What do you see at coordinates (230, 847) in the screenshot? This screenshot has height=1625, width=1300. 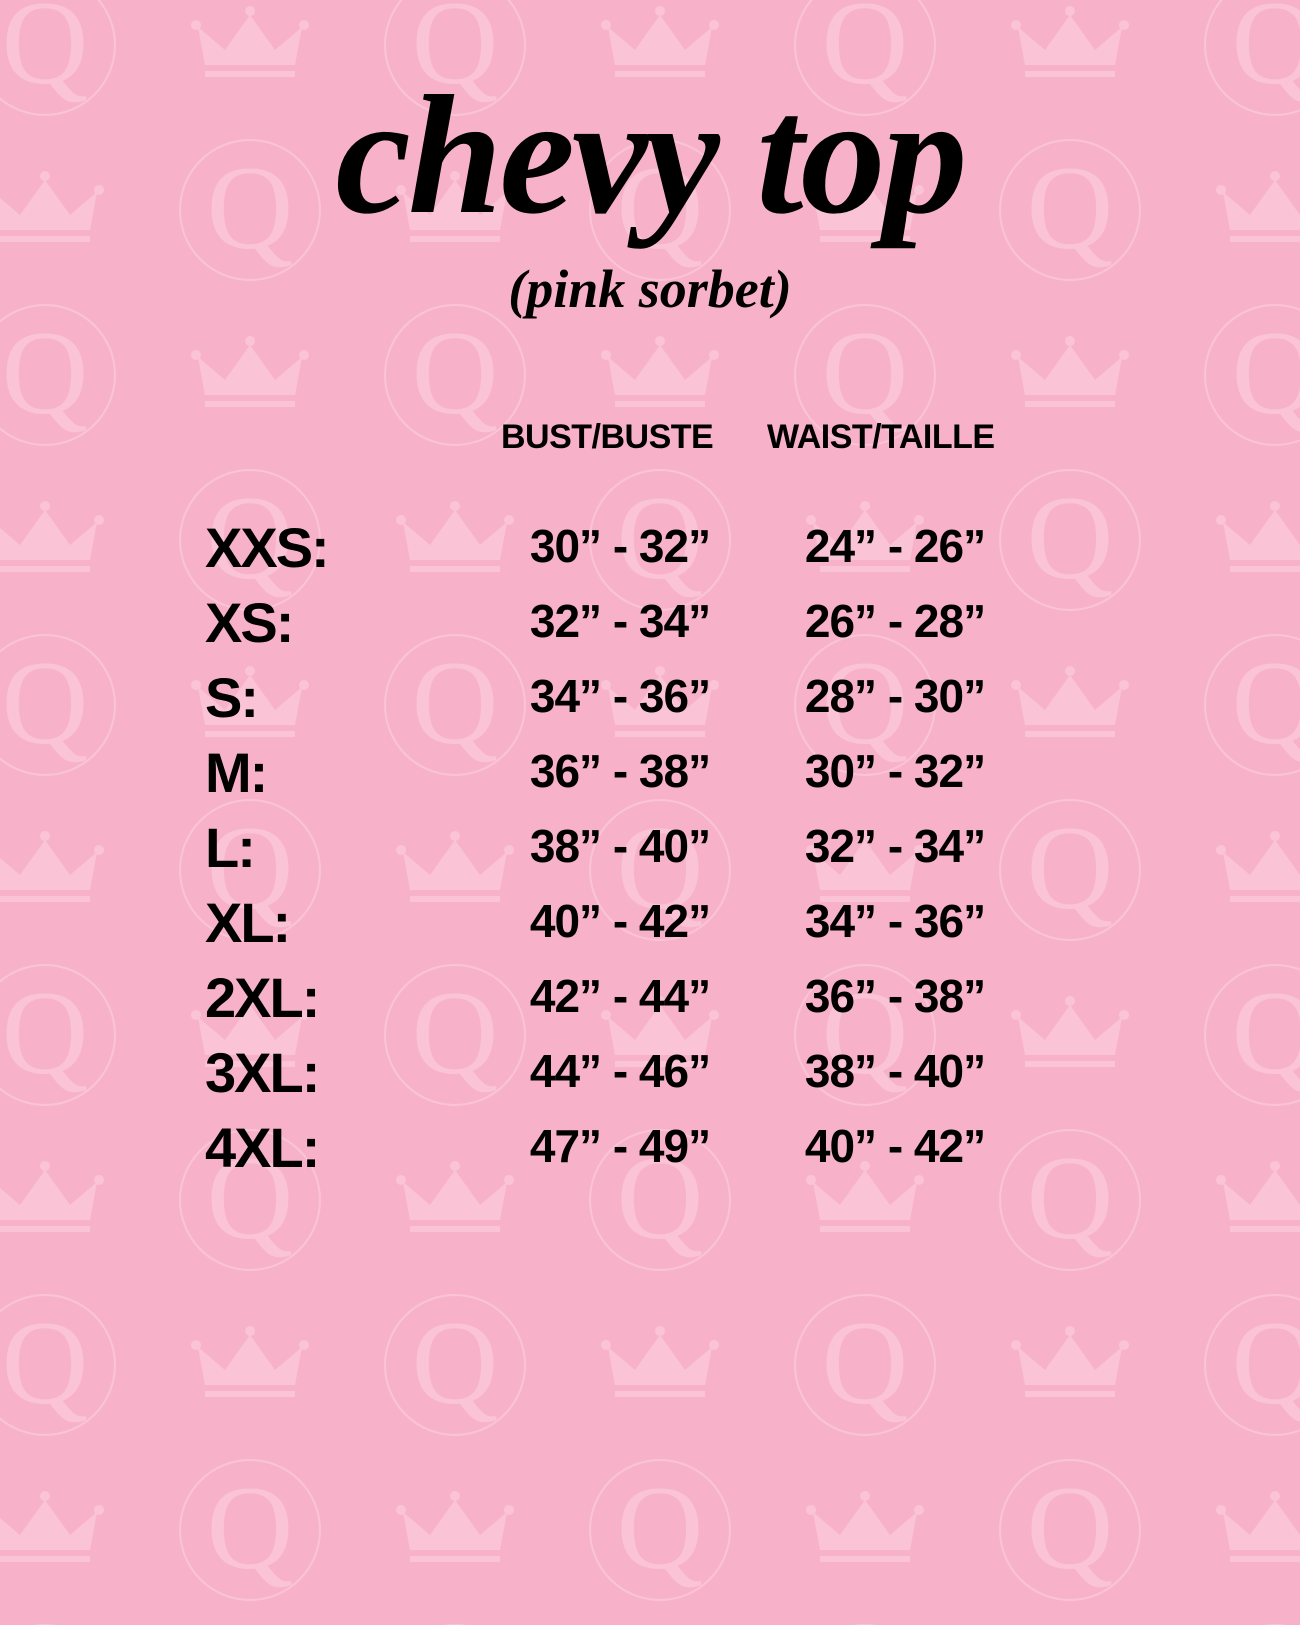 I see `size-label: L:` at bounding box center [230, 847].